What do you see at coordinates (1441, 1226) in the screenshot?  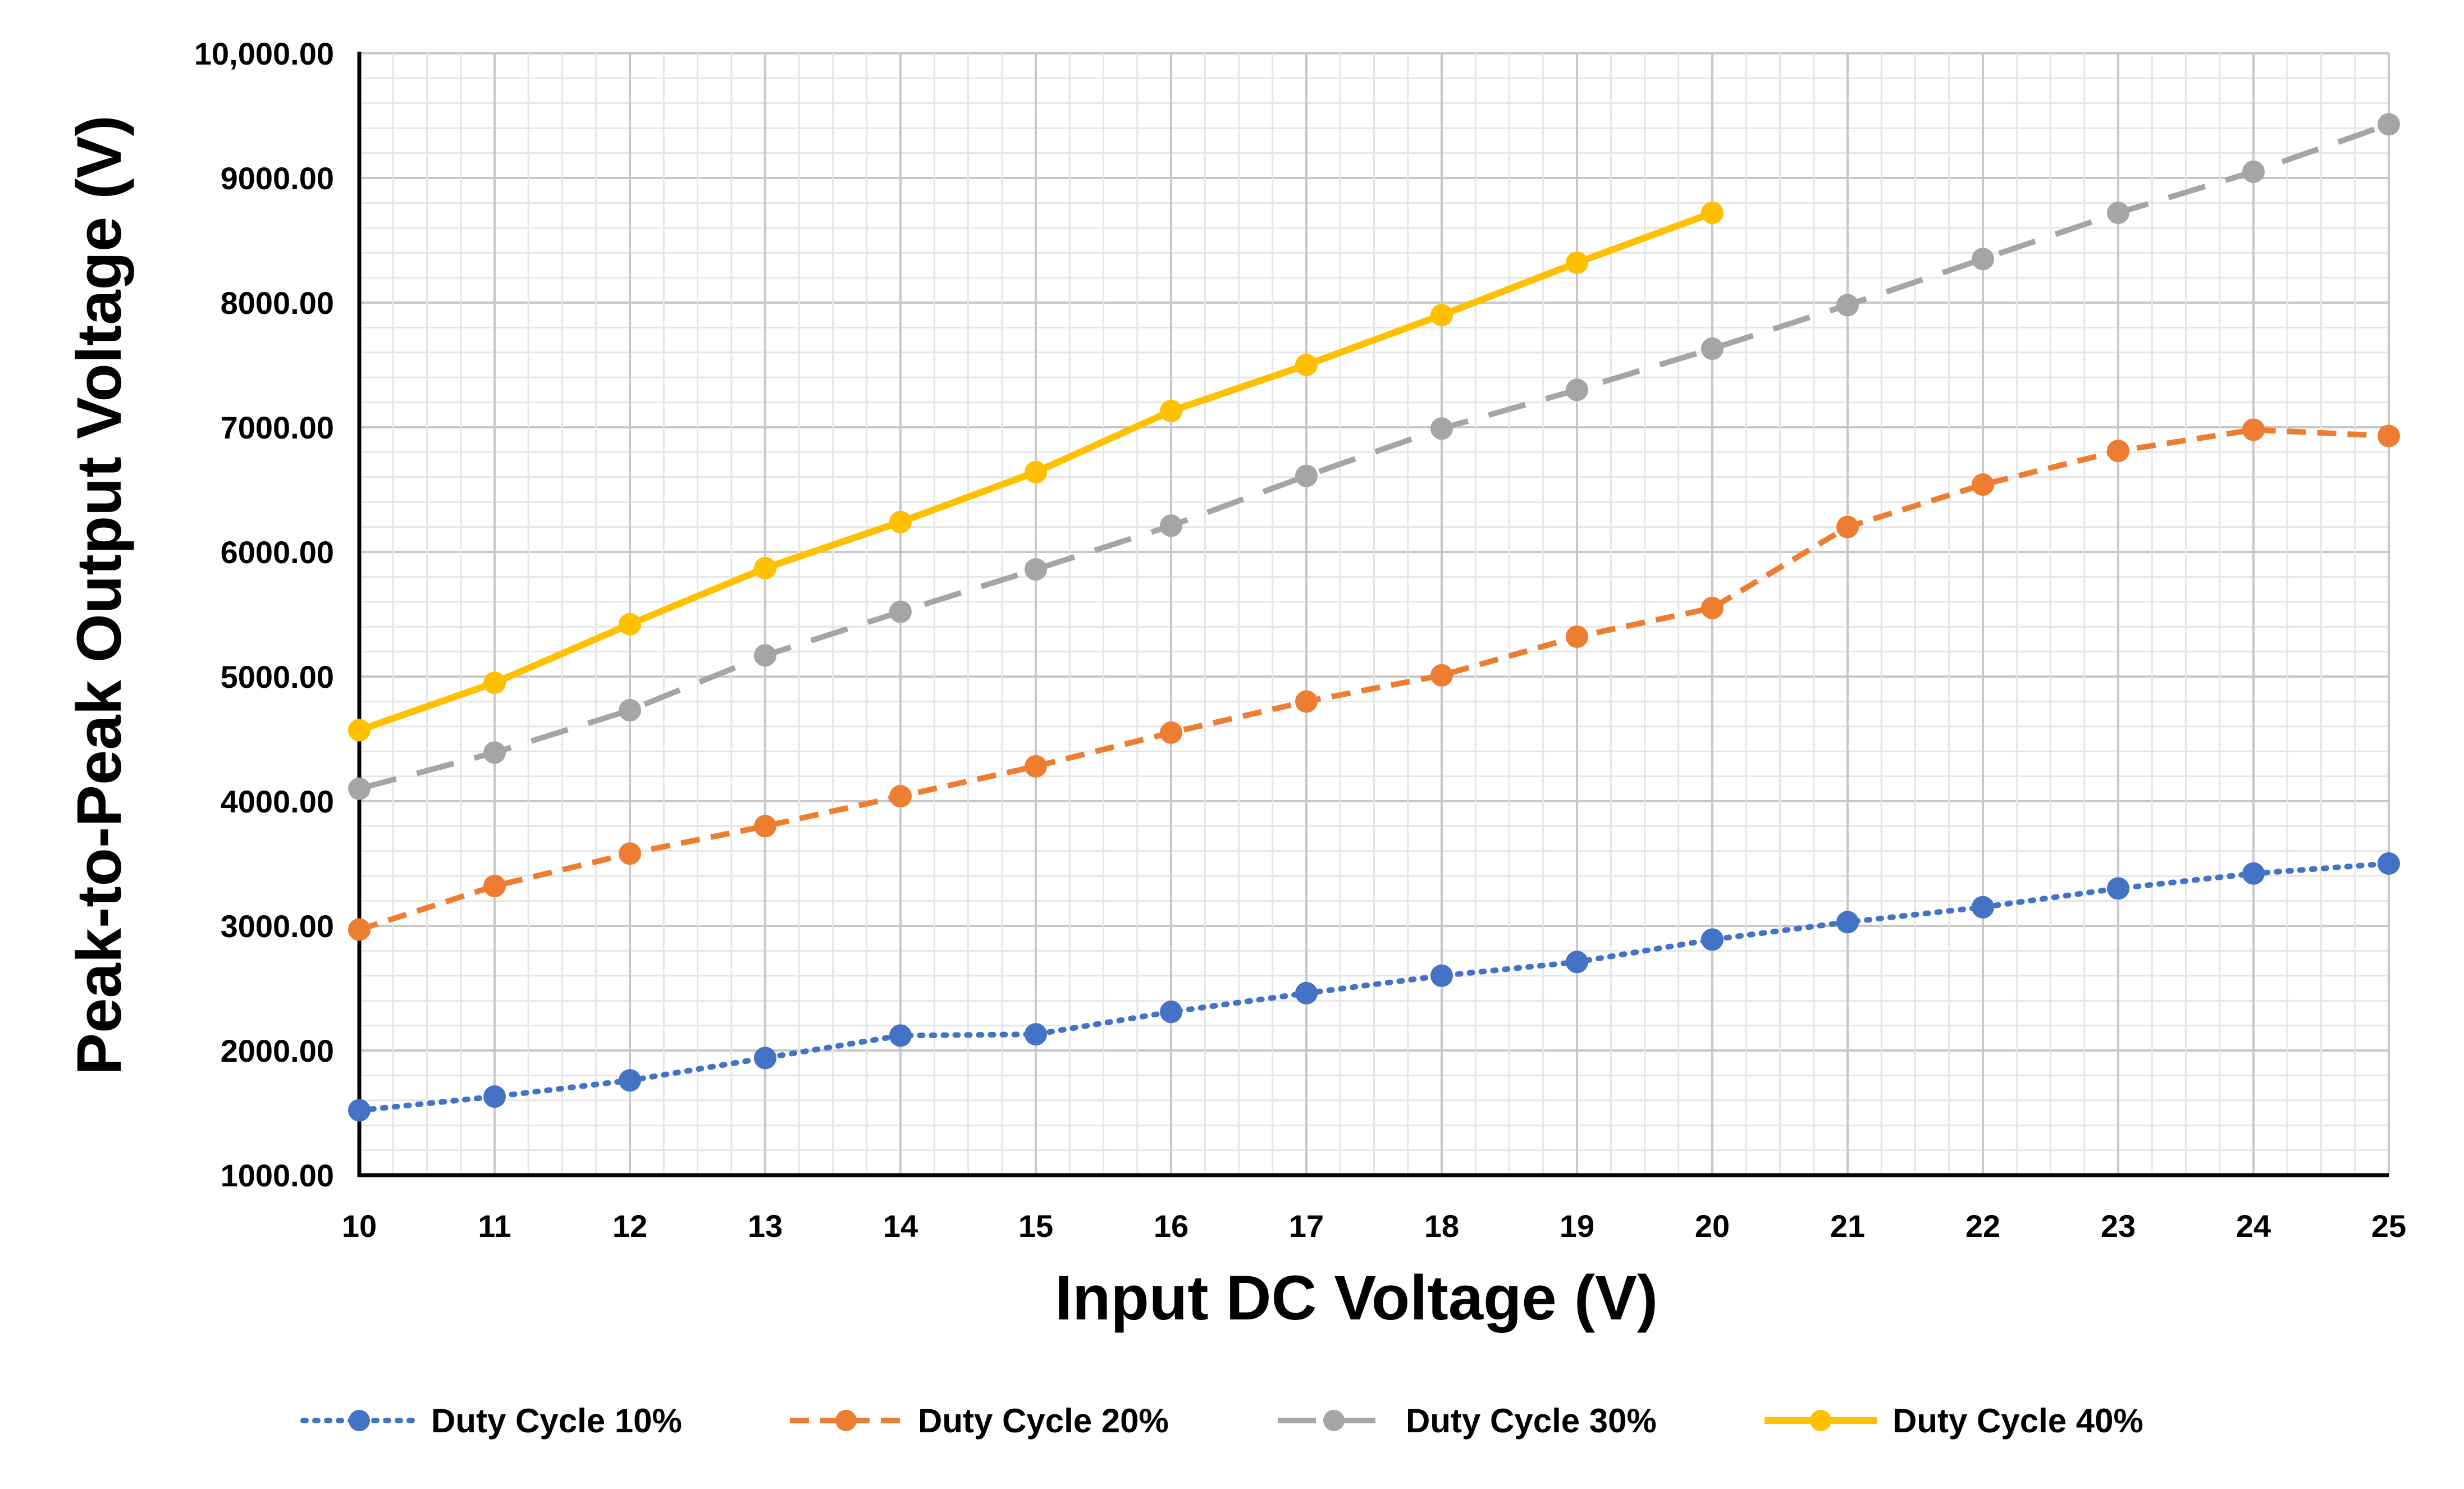 I see `x-tick-label: 18` at bounding box center [1441, 1226].